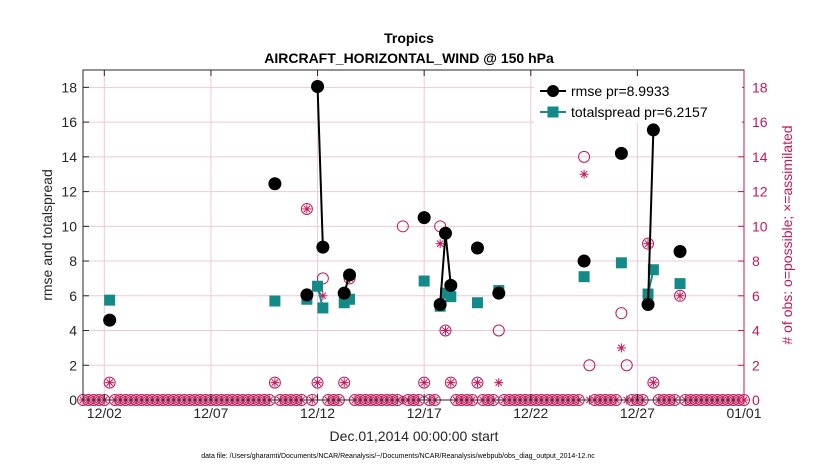 The width and height of the screenshot is (830, 470). What do you see at coordinates (756, 365) in the screenshot?
I see `y-tick-label-right: 2` at bounding box center [756, 365].